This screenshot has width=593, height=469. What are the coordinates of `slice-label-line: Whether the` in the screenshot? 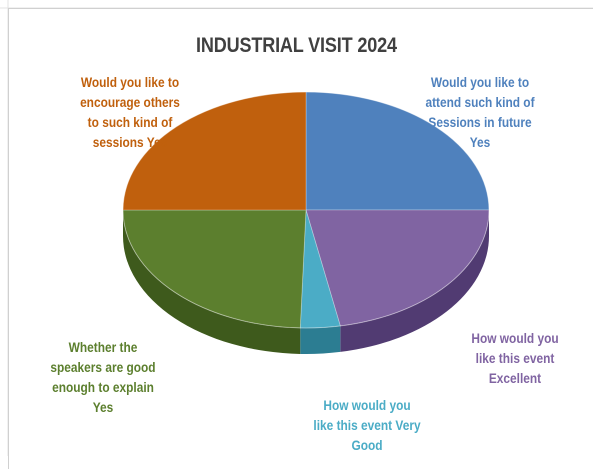 It's located at (103, 347).